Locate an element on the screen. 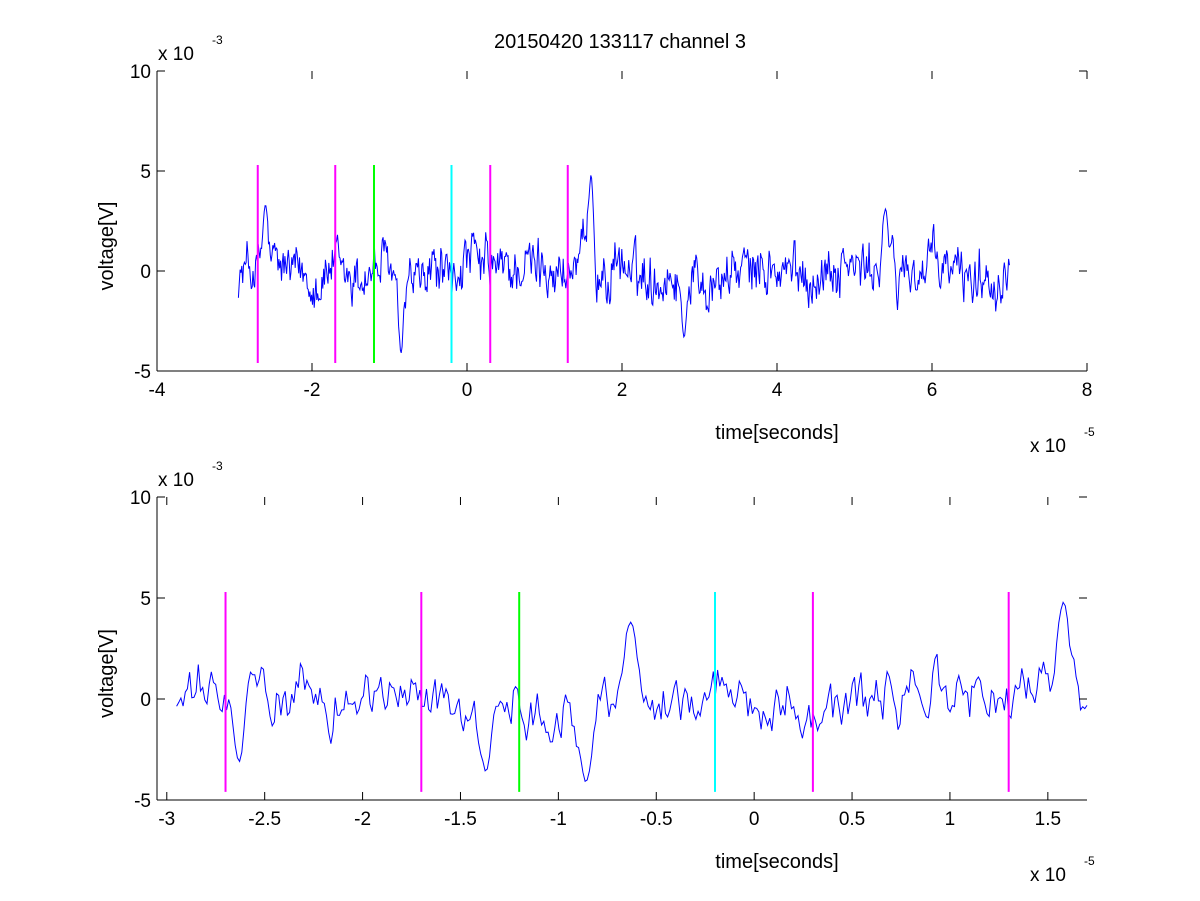  x-tick-label: -3 is located at coordinates (166, 819).